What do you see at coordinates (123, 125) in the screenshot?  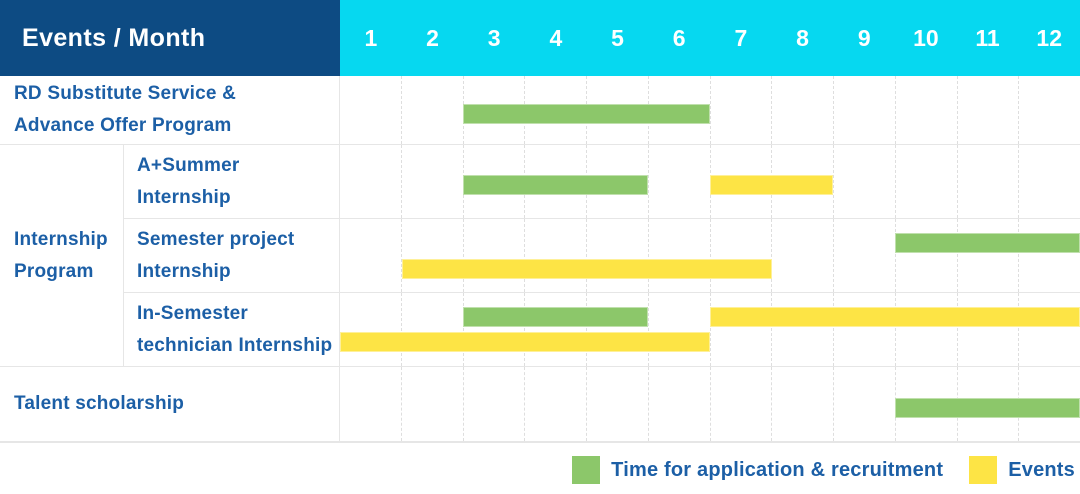 I see `row-label-line: Advance Offer Program` at bounding box center [123, 125].